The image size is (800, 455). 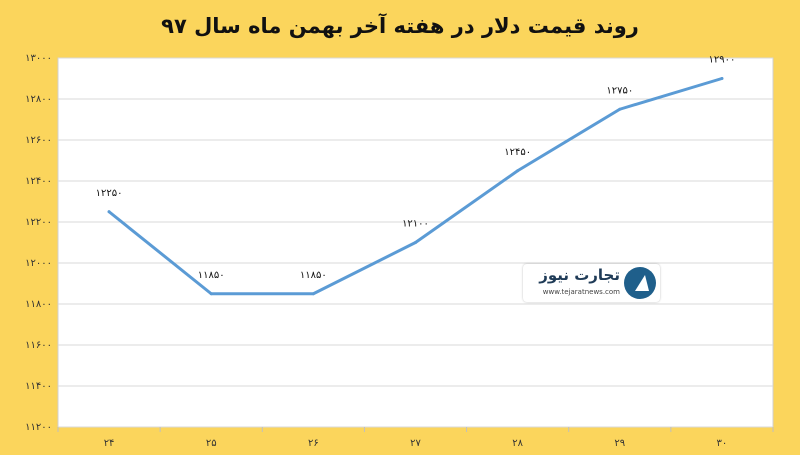 I want to click on x-tick-label: ۲۷, so click(x=415, y=443).